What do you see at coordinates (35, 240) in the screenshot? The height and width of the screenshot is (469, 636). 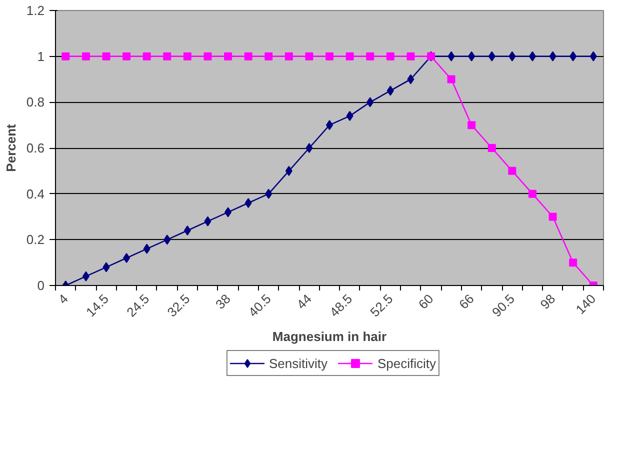 I see `y-tick-label: 0.2` at bounding box center [35, 240].